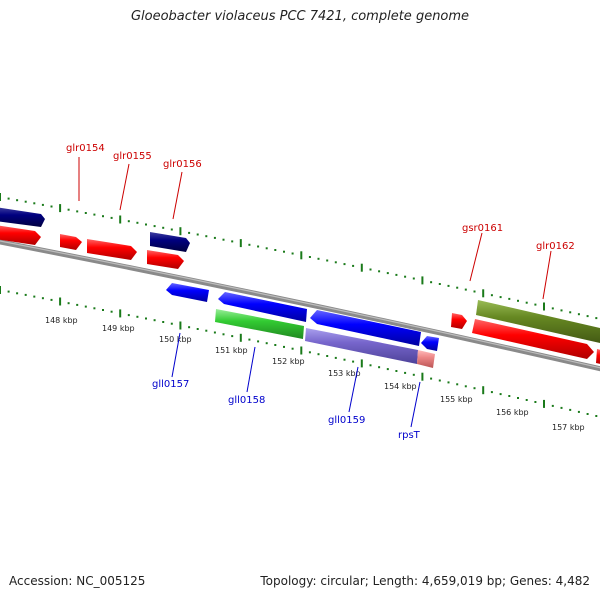 This screenshot has height=600, width=600. What do you see at coordinates (187, 292) in the screenshot?
I see `gene-gll0157` at bounding box center [187, 292].